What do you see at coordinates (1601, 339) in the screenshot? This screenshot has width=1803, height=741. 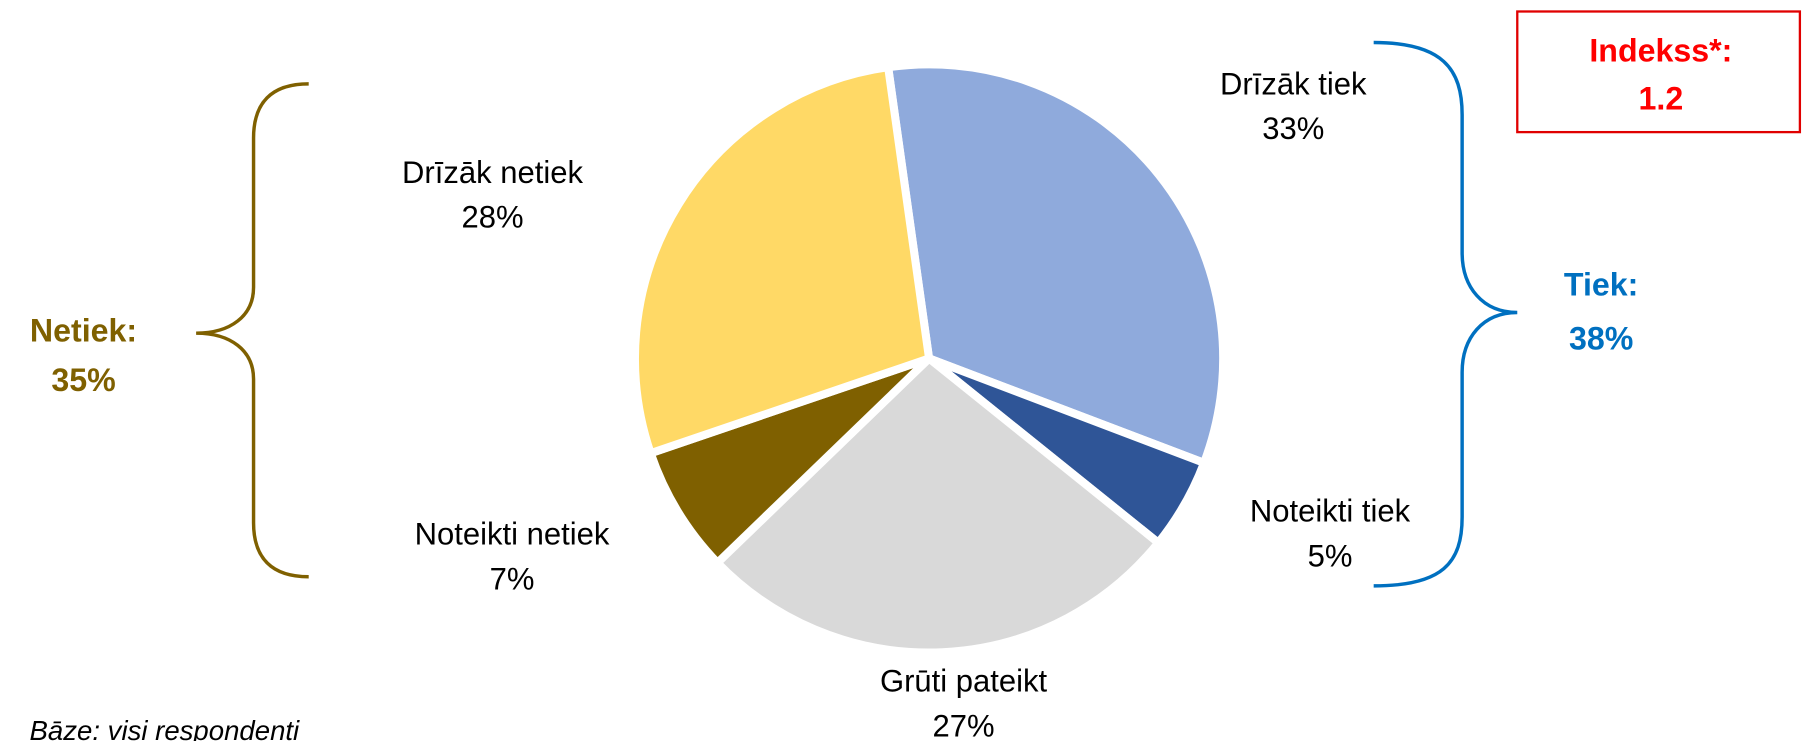 I see `tiek-value: 38%` at bounding box center [1601, 339].